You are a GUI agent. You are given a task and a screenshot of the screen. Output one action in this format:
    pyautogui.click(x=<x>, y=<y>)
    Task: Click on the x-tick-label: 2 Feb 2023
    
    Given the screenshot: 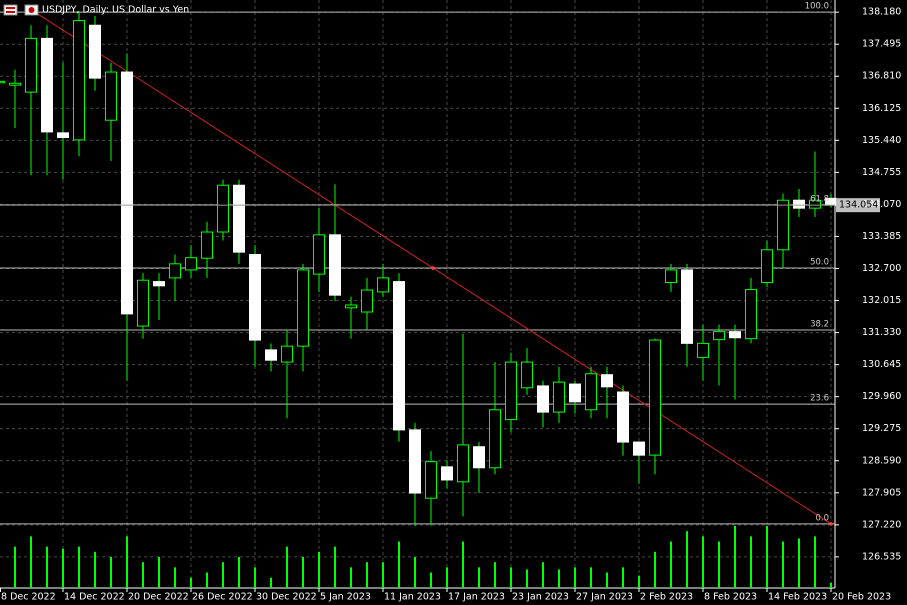 What is the action you would take?
    pyautogui.click(x=666, y=597)
    